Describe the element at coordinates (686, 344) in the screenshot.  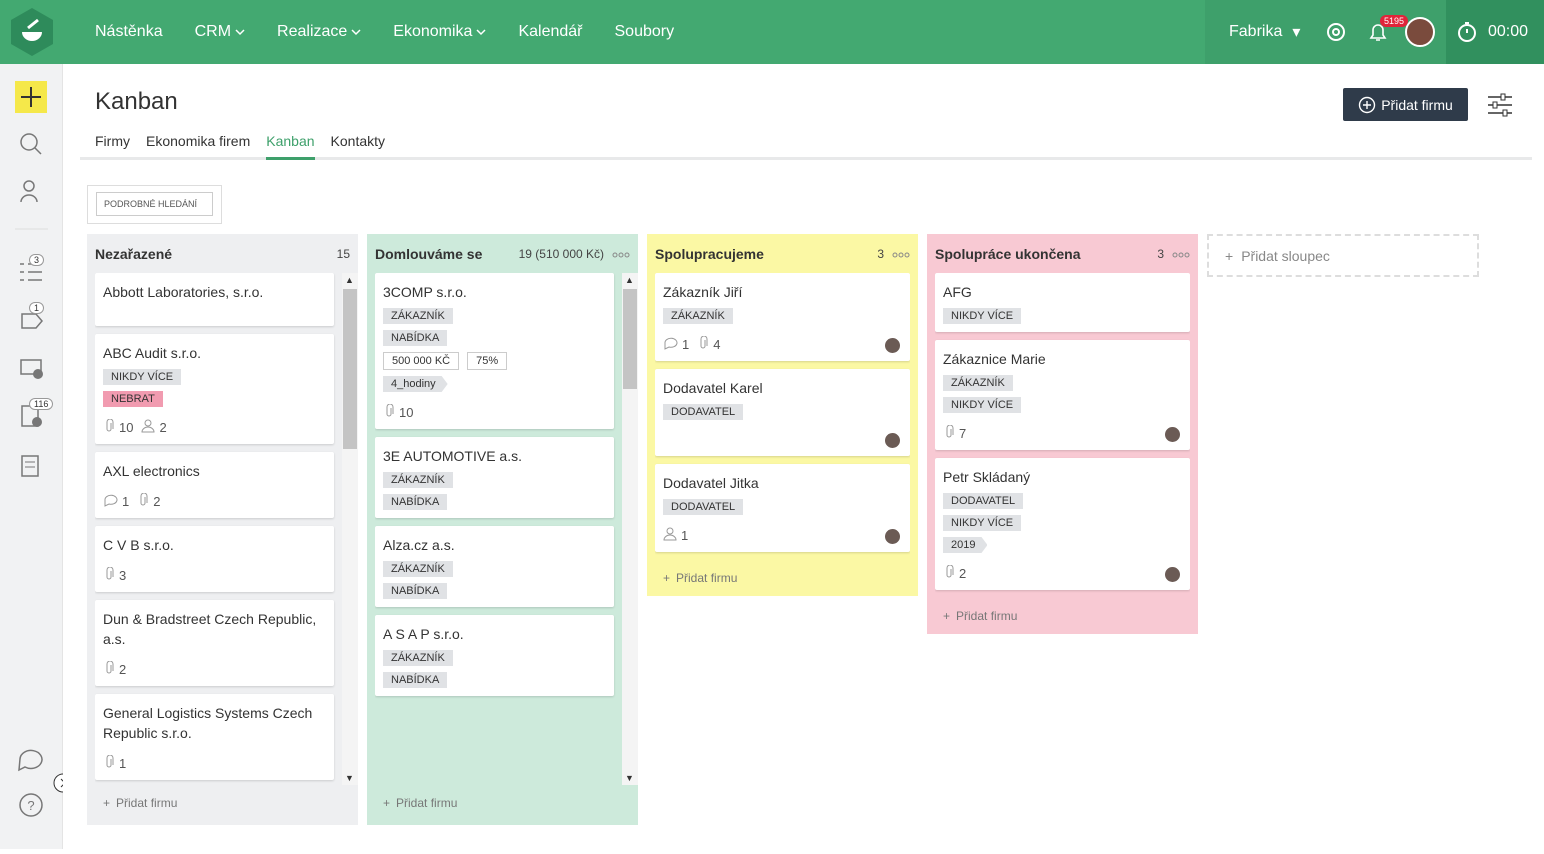
I see `comments-count: 1` at that location.